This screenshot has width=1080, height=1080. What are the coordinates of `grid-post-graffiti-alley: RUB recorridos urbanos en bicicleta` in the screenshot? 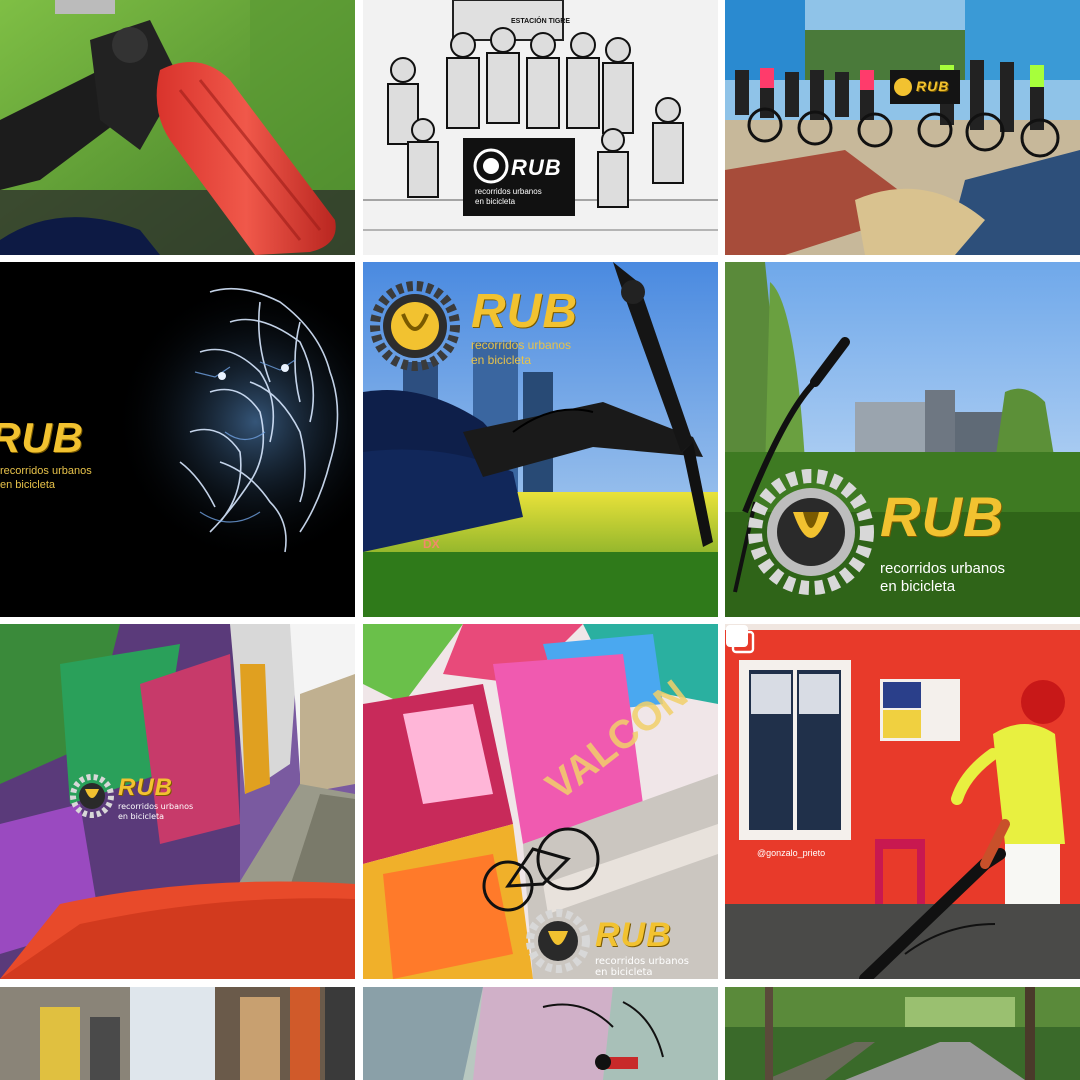 It's located at (177, 801).